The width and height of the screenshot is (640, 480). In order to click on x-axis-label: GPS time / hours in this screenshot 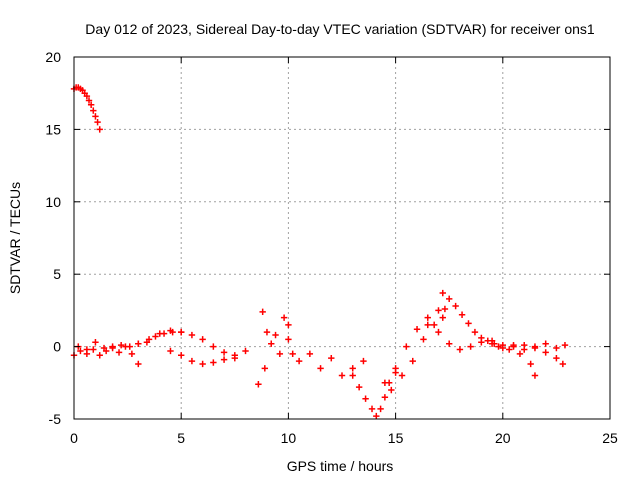, I will do `click(340, 466)`.